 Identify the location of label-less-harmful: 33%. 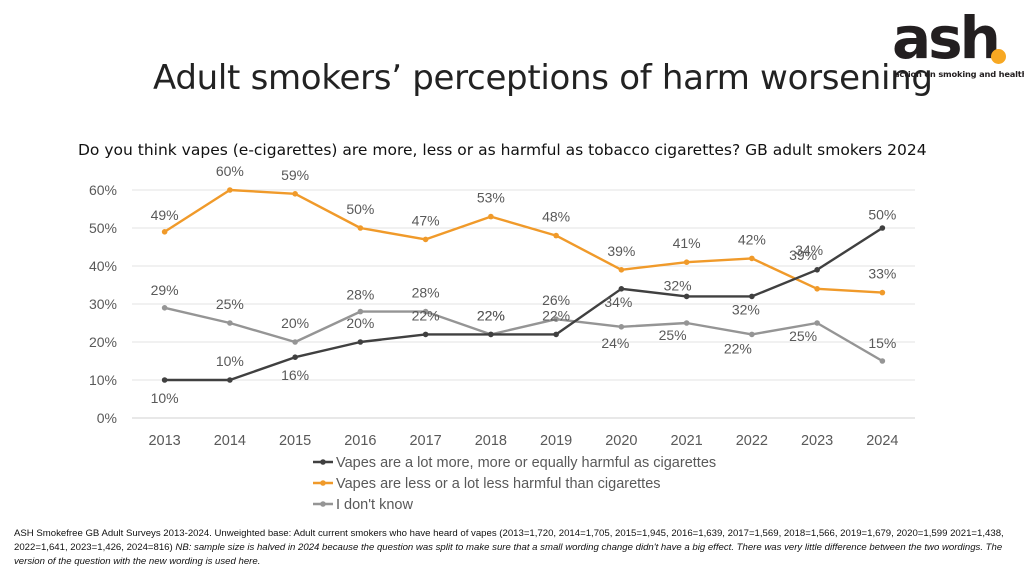
(882, 274).